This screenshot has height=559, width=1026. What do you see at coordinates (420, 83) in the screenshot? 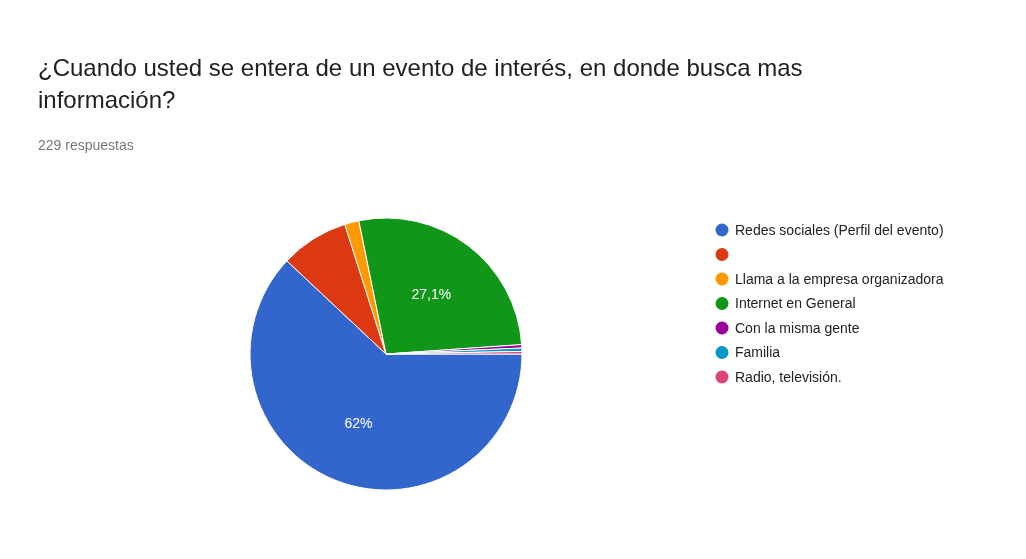
I see `chart-title: ¿Cuando usted se entera de un evento de interés, en donde busca mas información?` at bounding box center [420, 83].